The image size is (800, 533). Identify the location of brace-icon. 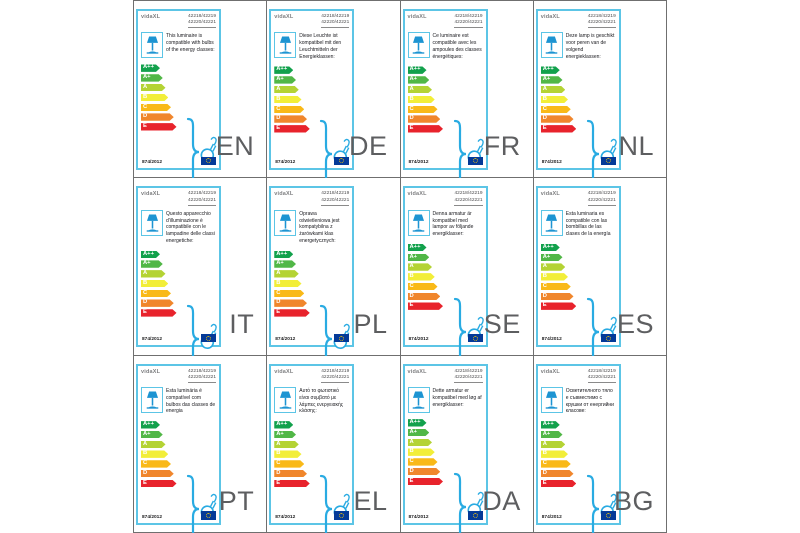
(593, 503).